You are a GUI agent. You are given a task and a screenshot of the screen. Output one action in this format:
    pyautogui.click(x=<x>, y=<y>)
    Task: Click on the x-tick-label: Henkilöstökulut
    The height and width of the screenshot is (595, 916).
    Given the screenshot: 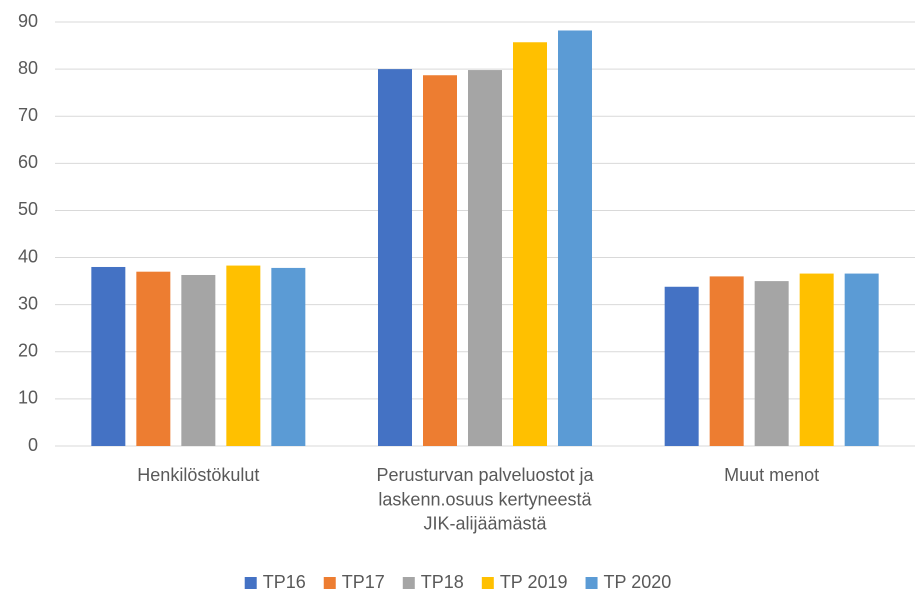 What is the action you would take?
    pyautogui.click(x=198, y=475)
    